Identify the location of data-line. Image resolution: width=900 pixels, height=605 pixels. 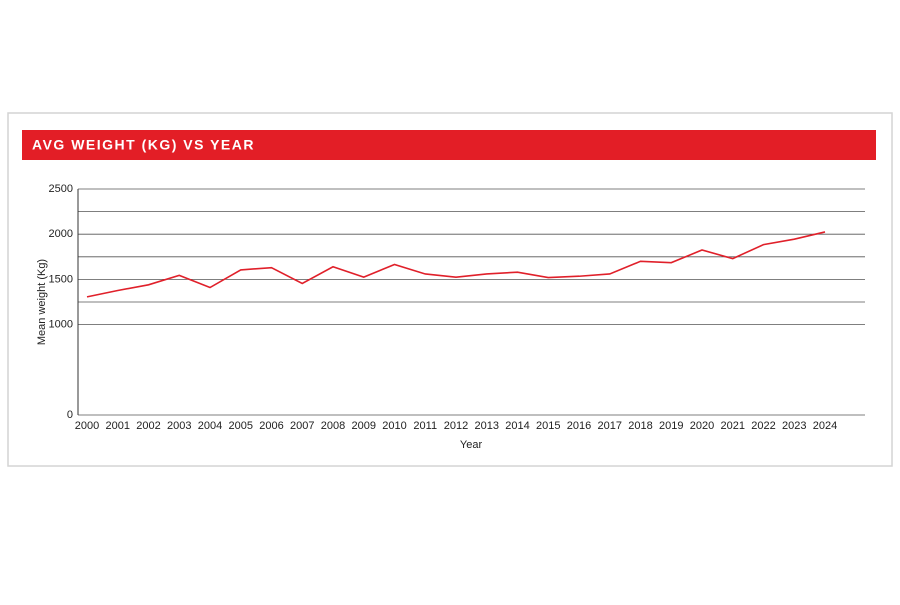
(456, 264).